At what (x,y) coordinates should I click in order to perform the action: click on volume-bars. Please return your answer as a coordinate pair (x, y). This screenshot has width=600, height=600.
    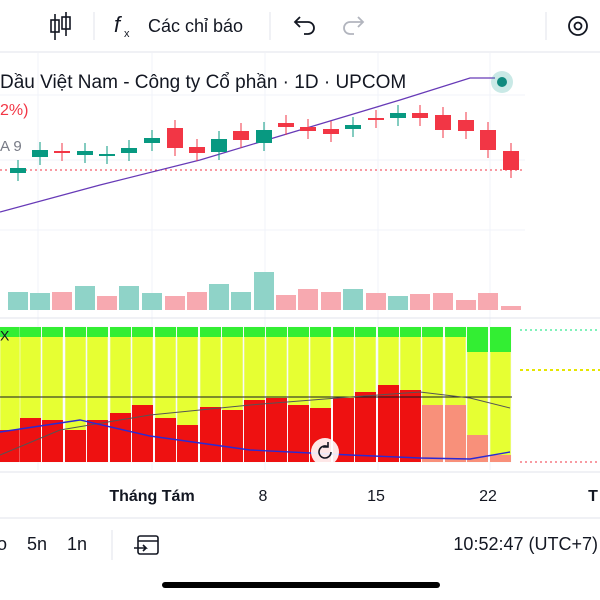
    Looking at the image, I should click on (264, 291).